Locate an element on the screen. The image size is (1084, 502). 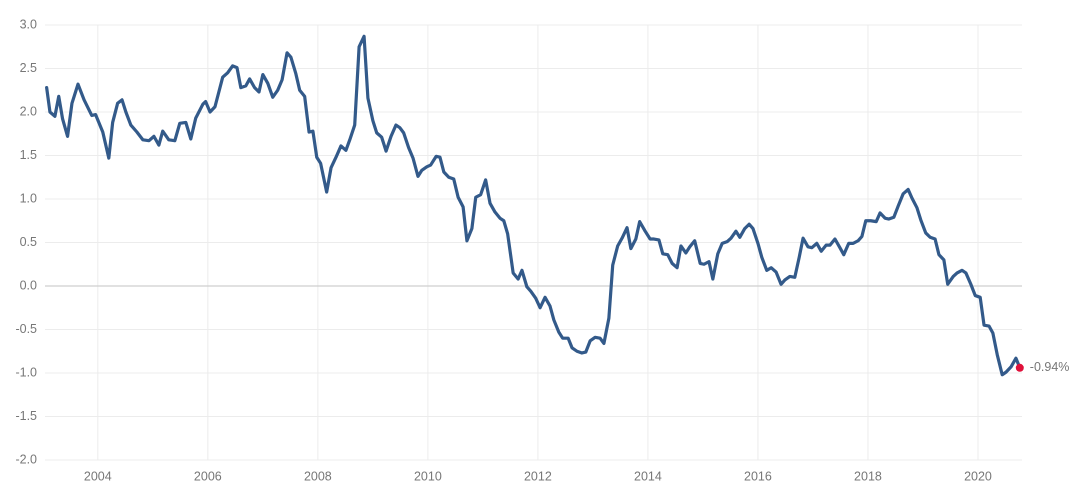
x-tick-label: 2016 is located at coordinates (758, 476).